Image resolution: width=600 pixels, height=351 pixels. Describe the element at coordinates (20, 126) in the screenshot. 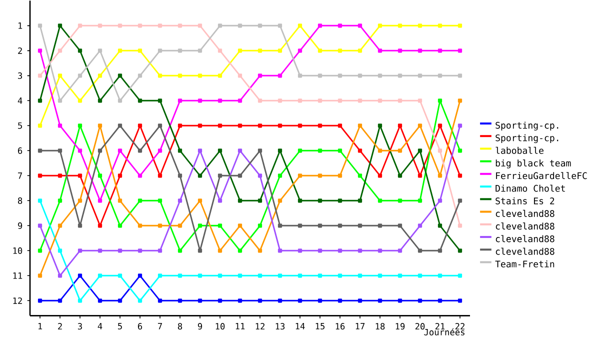

I see `y-tick-label: 5` at that location.